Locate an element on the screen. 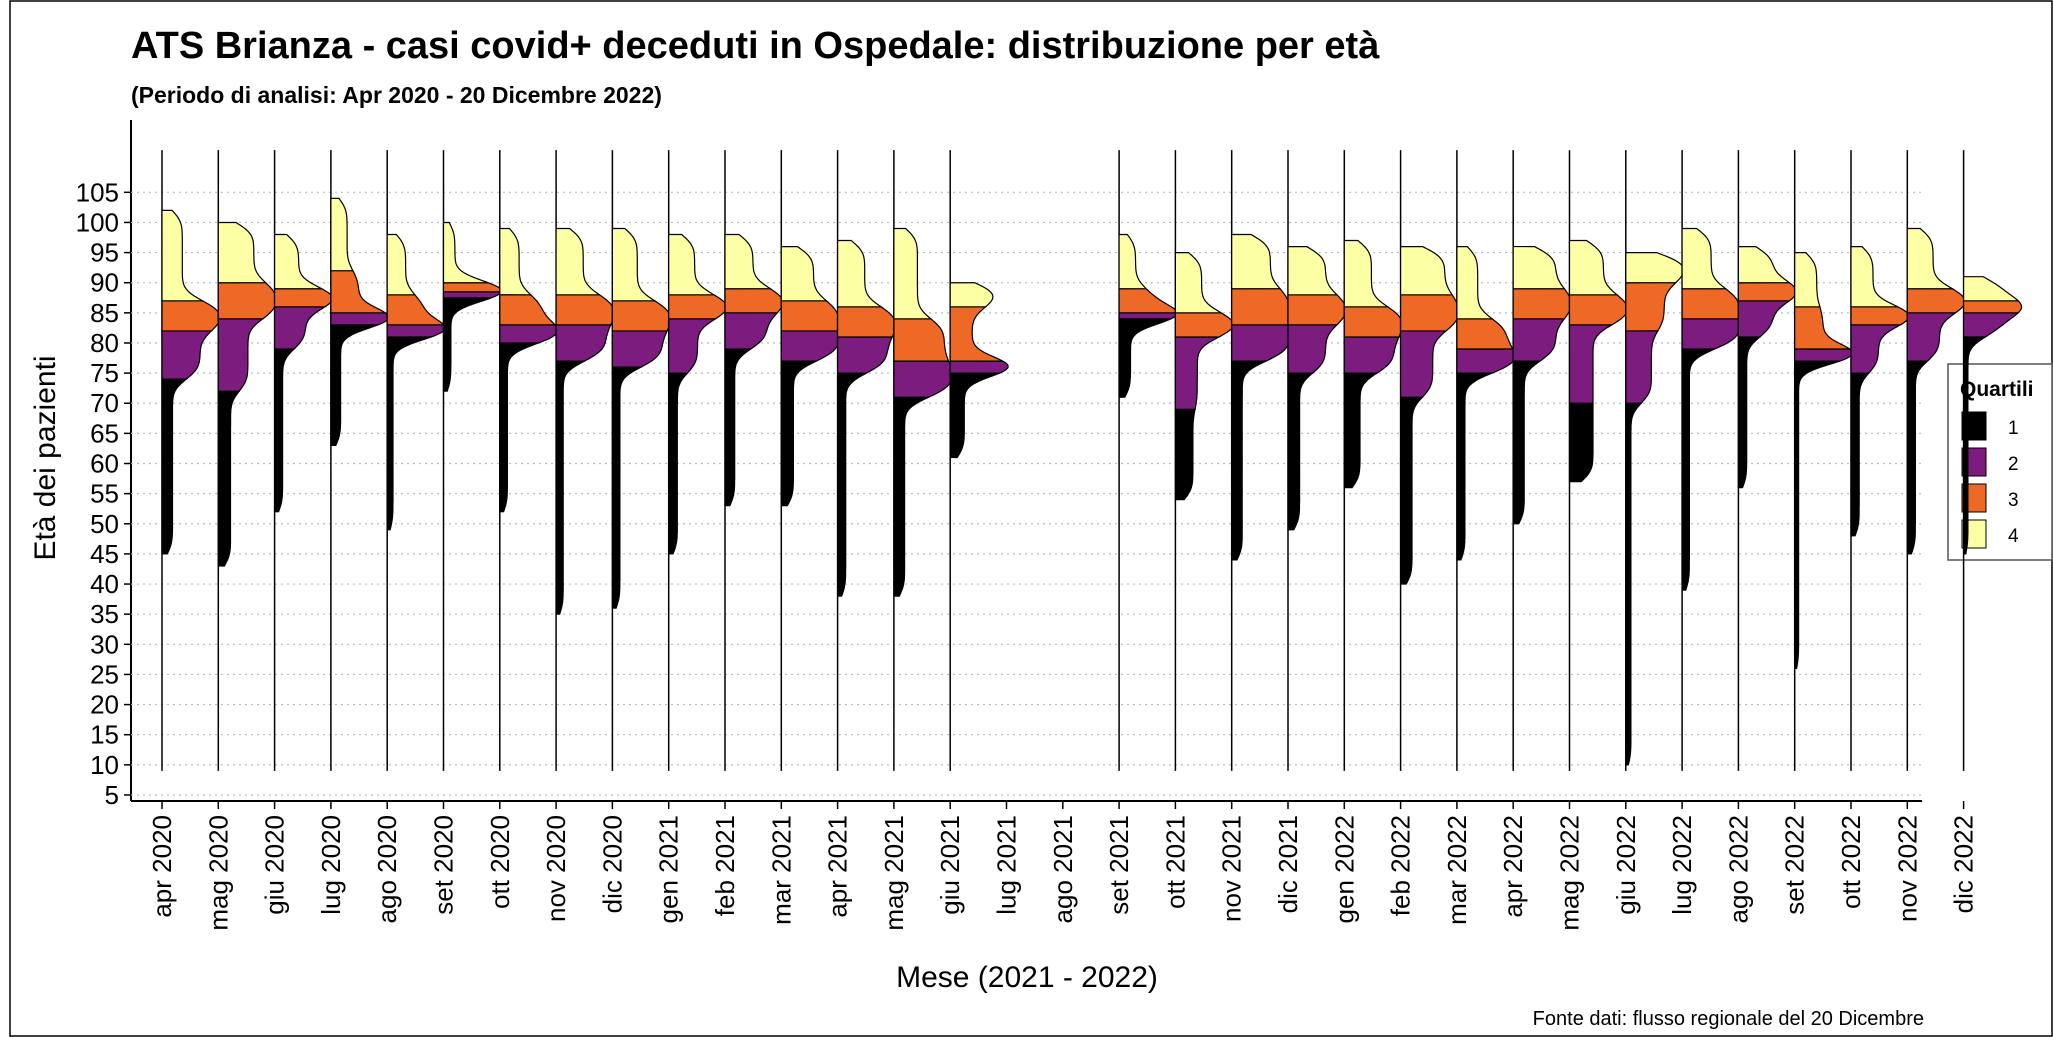 The image size is (2053, 1037). x-tick-label: apr 2020 is located at coordinates (162, 866).